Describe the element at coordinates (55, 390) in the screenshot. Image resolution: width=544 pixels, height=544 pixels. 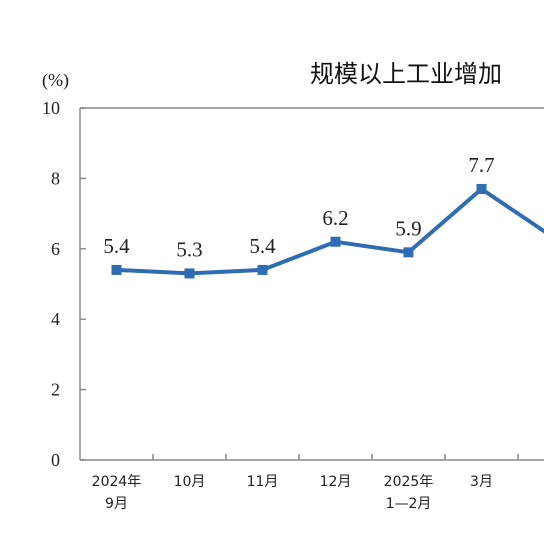
I see `y-tick-label: 2` at that location.